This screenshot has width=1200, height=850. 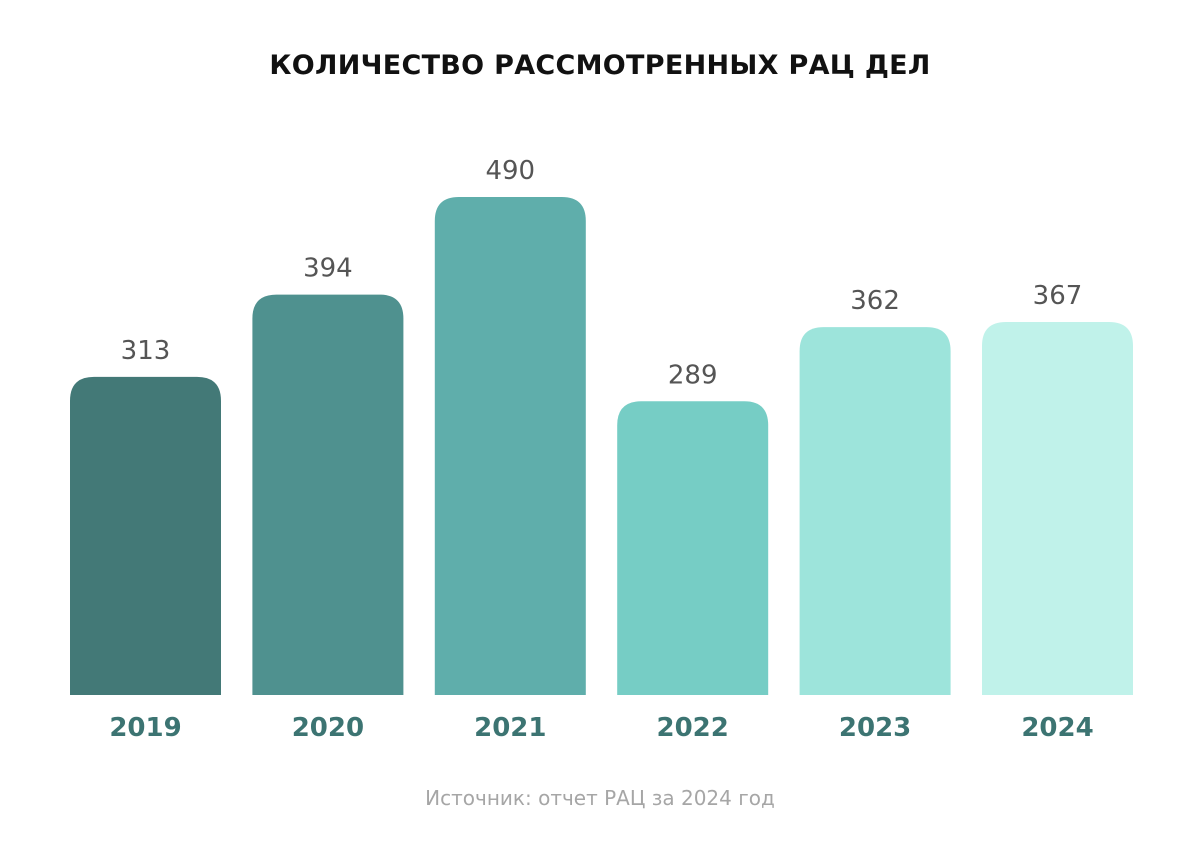 I want to click on bar-2019, so click(x=145, y=535).